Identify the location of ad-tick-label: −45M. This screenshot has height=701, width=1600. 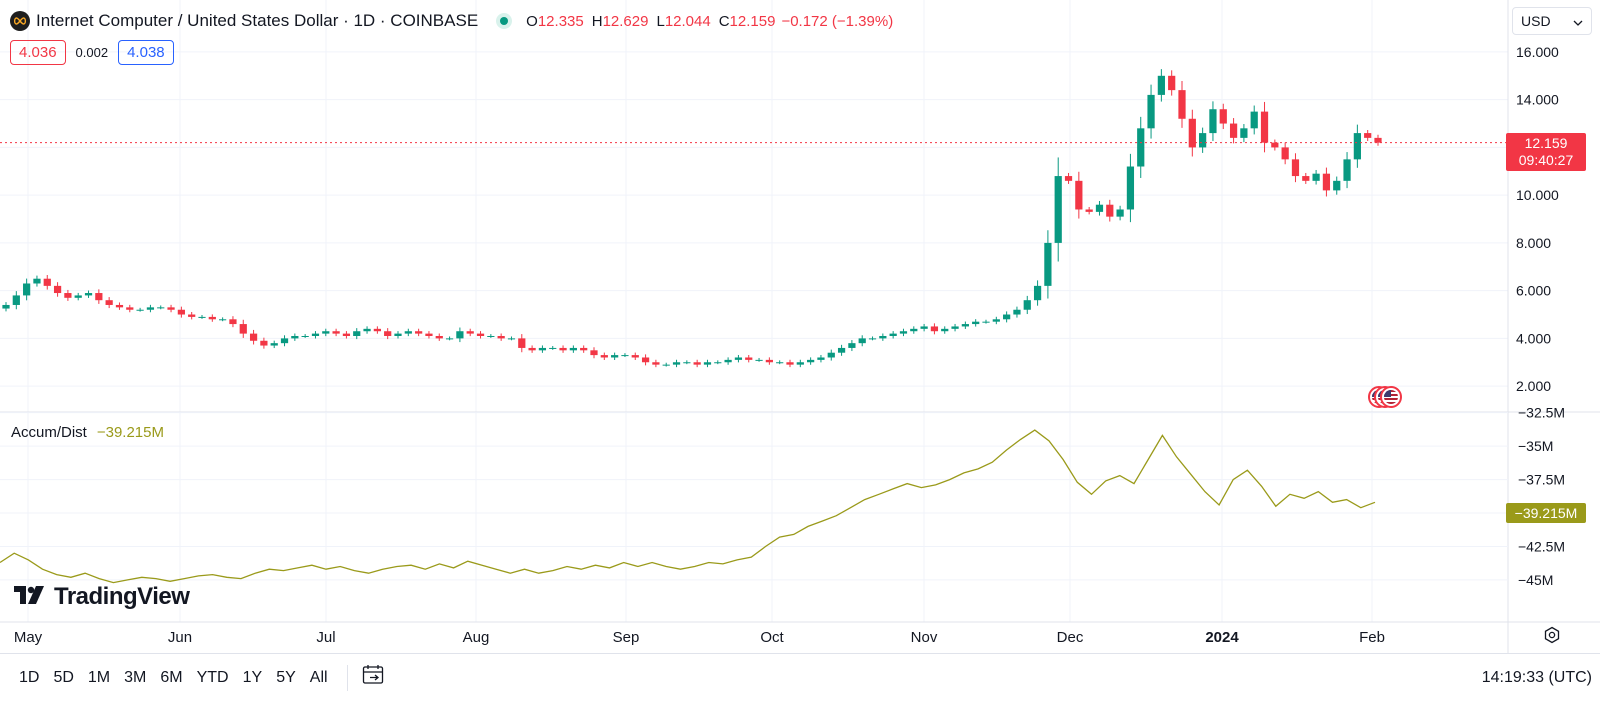
(1535, 580).